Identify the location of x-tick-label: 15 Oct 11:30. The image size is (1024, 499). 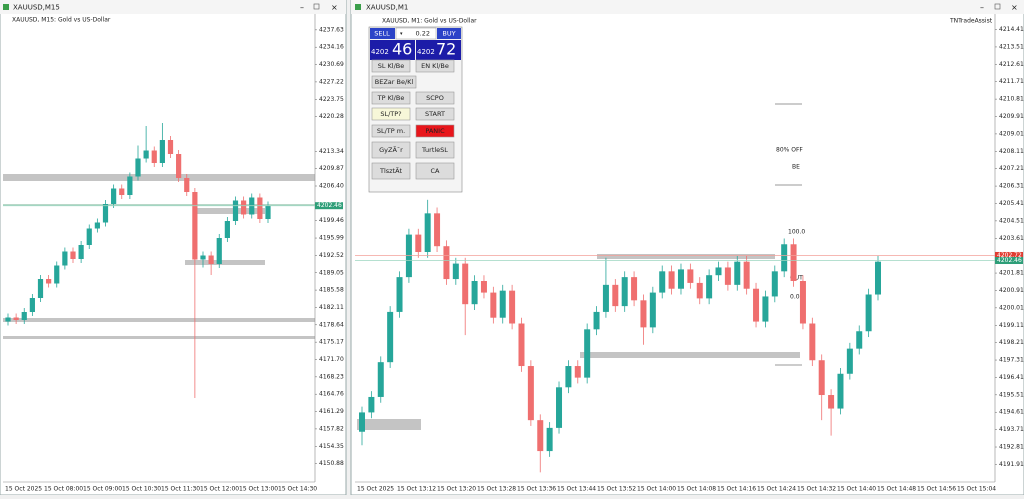
(180, 489).